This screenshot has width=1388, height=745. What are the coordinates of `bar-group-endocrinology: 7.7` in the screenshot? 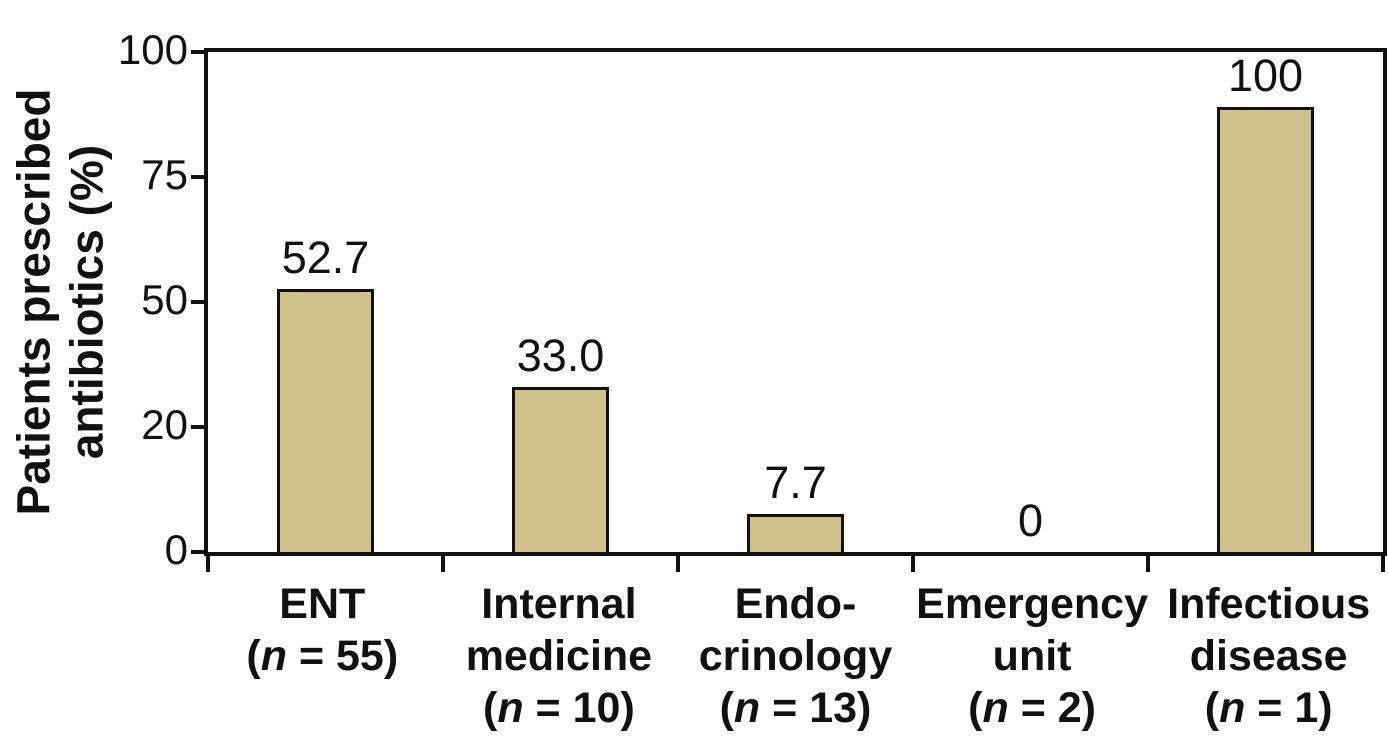 It's located at (795, 302).